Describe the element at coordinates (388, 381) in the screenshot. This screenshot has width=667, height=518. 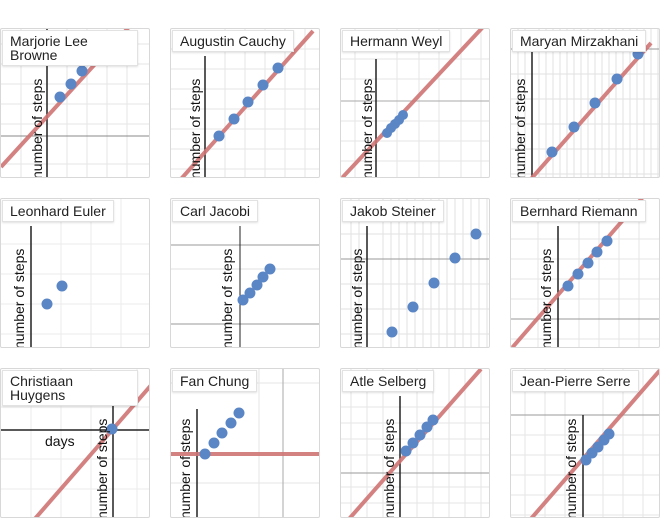
I see `card-title: Atle Selberg` at that location.